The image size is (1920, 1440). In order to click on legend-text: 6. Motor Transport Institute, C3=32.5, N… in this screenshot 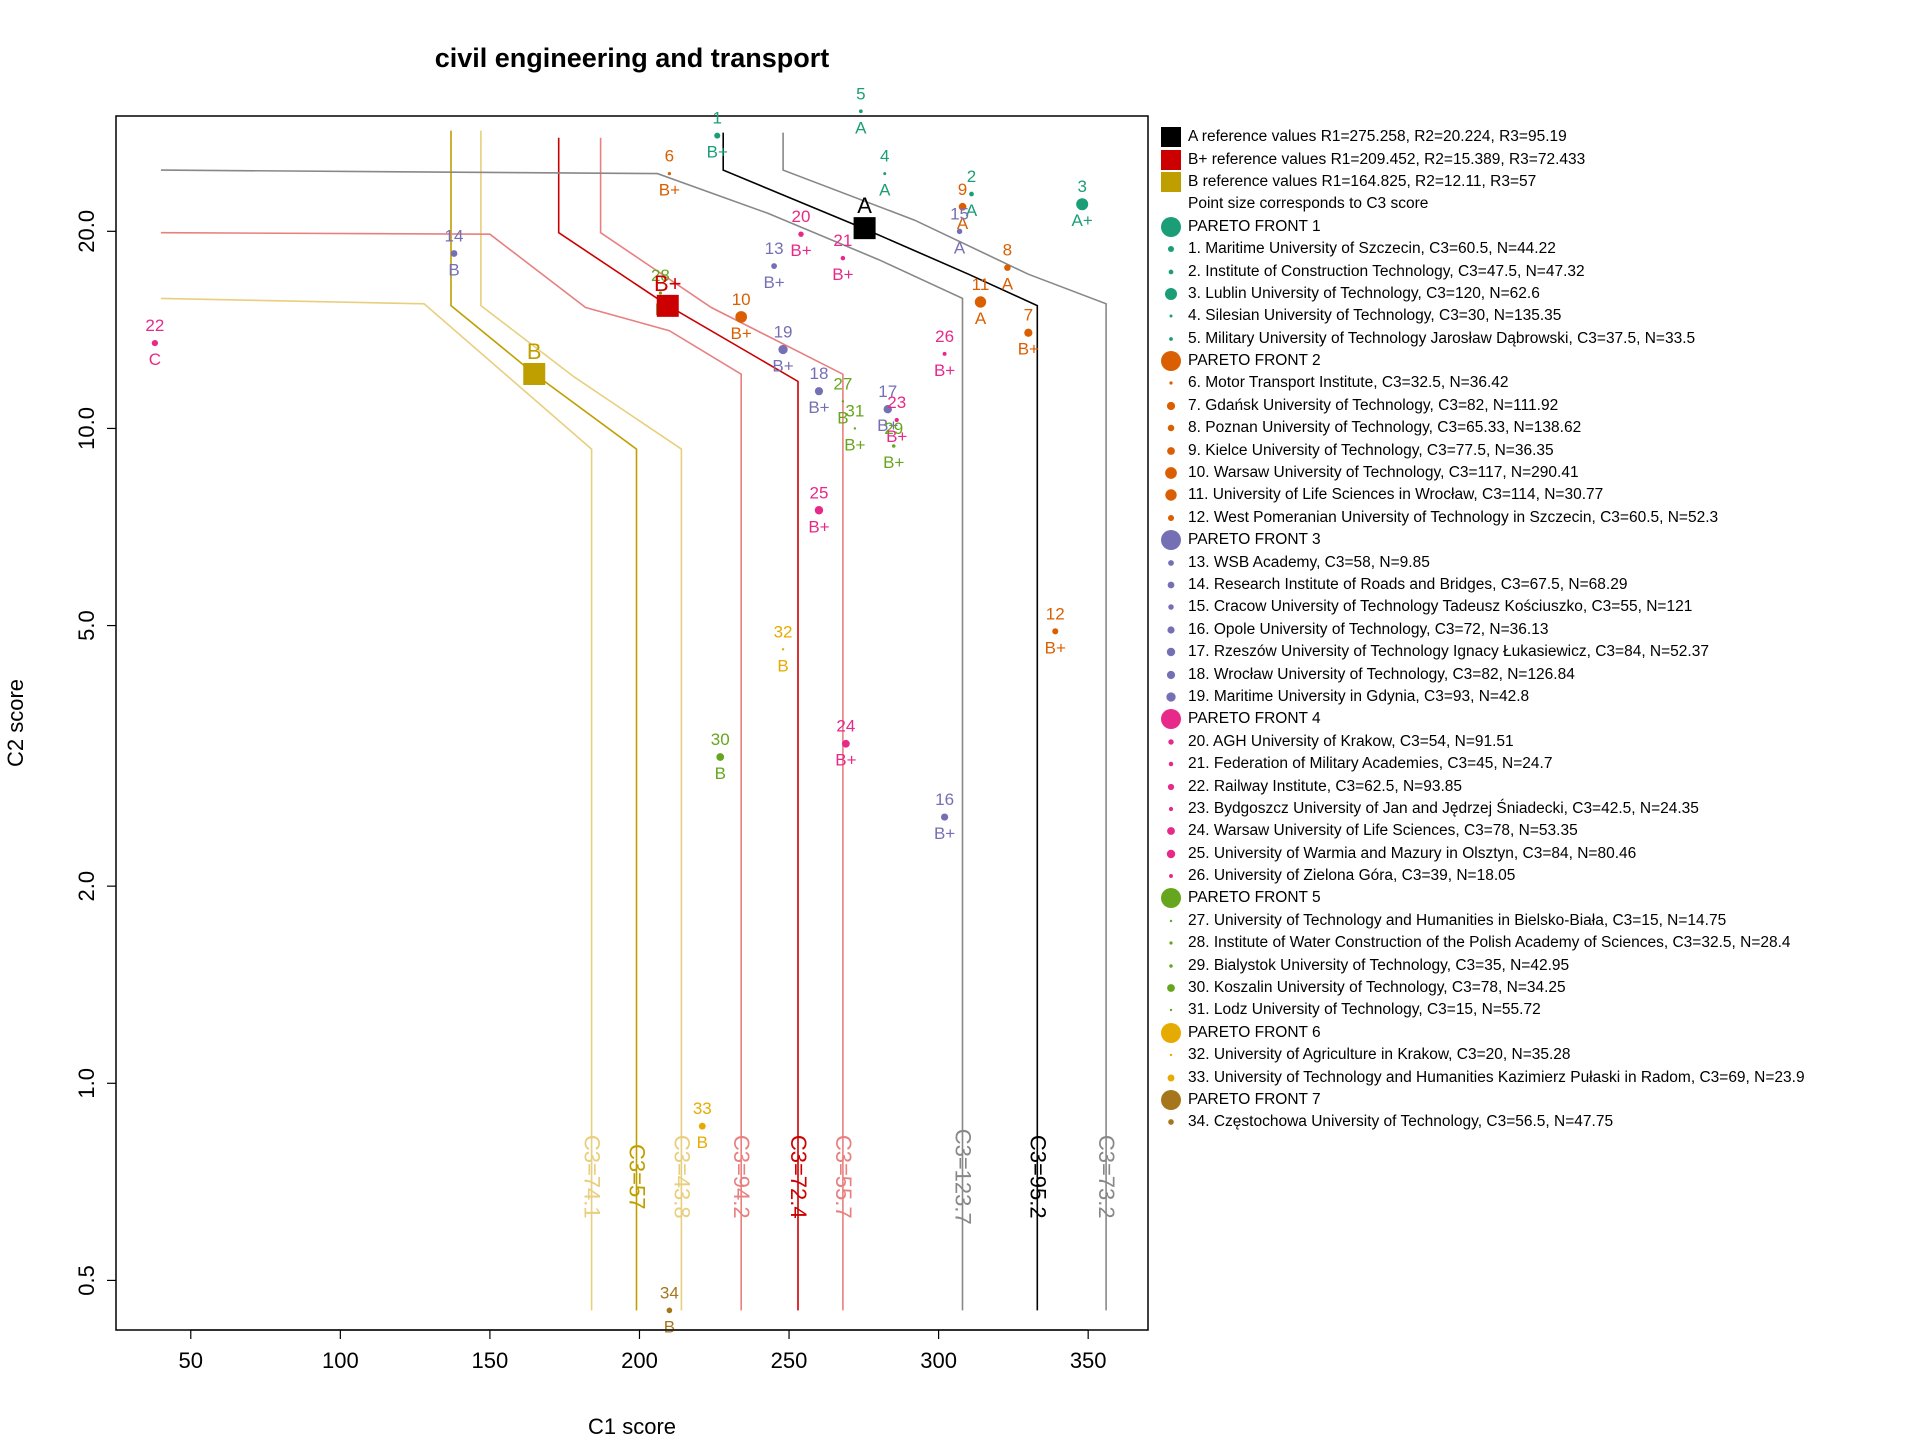, I will do `click(1348, 383)`.